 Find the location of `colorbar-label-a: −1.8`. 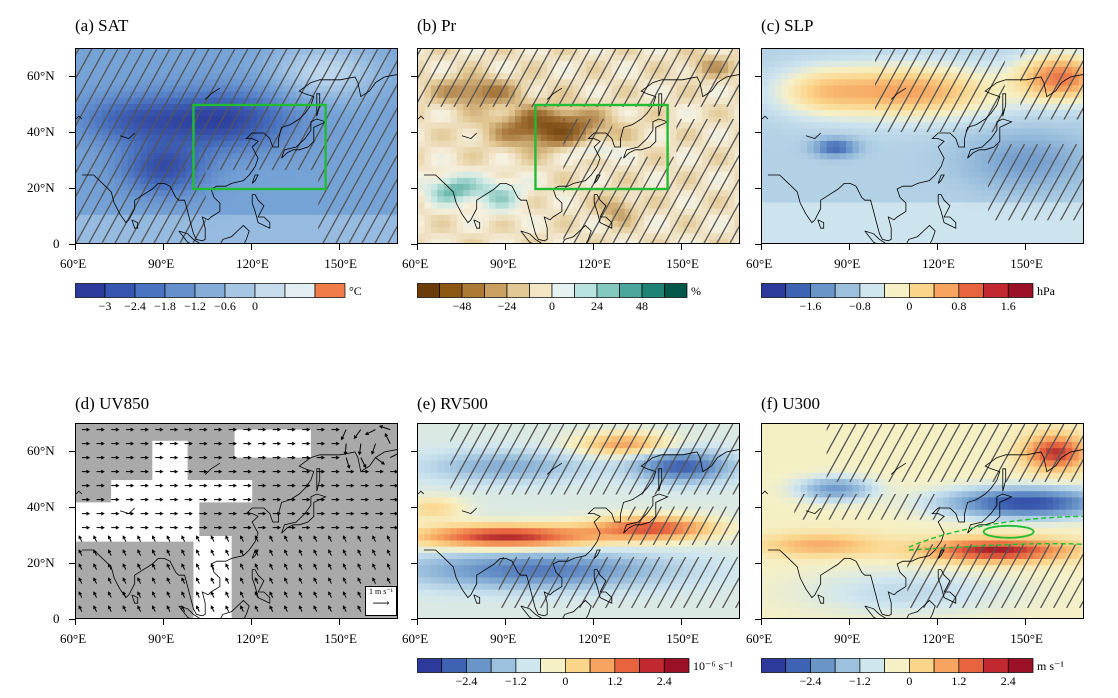

colorbar-label-a: −1.8 is located at coordinates (165, 306).